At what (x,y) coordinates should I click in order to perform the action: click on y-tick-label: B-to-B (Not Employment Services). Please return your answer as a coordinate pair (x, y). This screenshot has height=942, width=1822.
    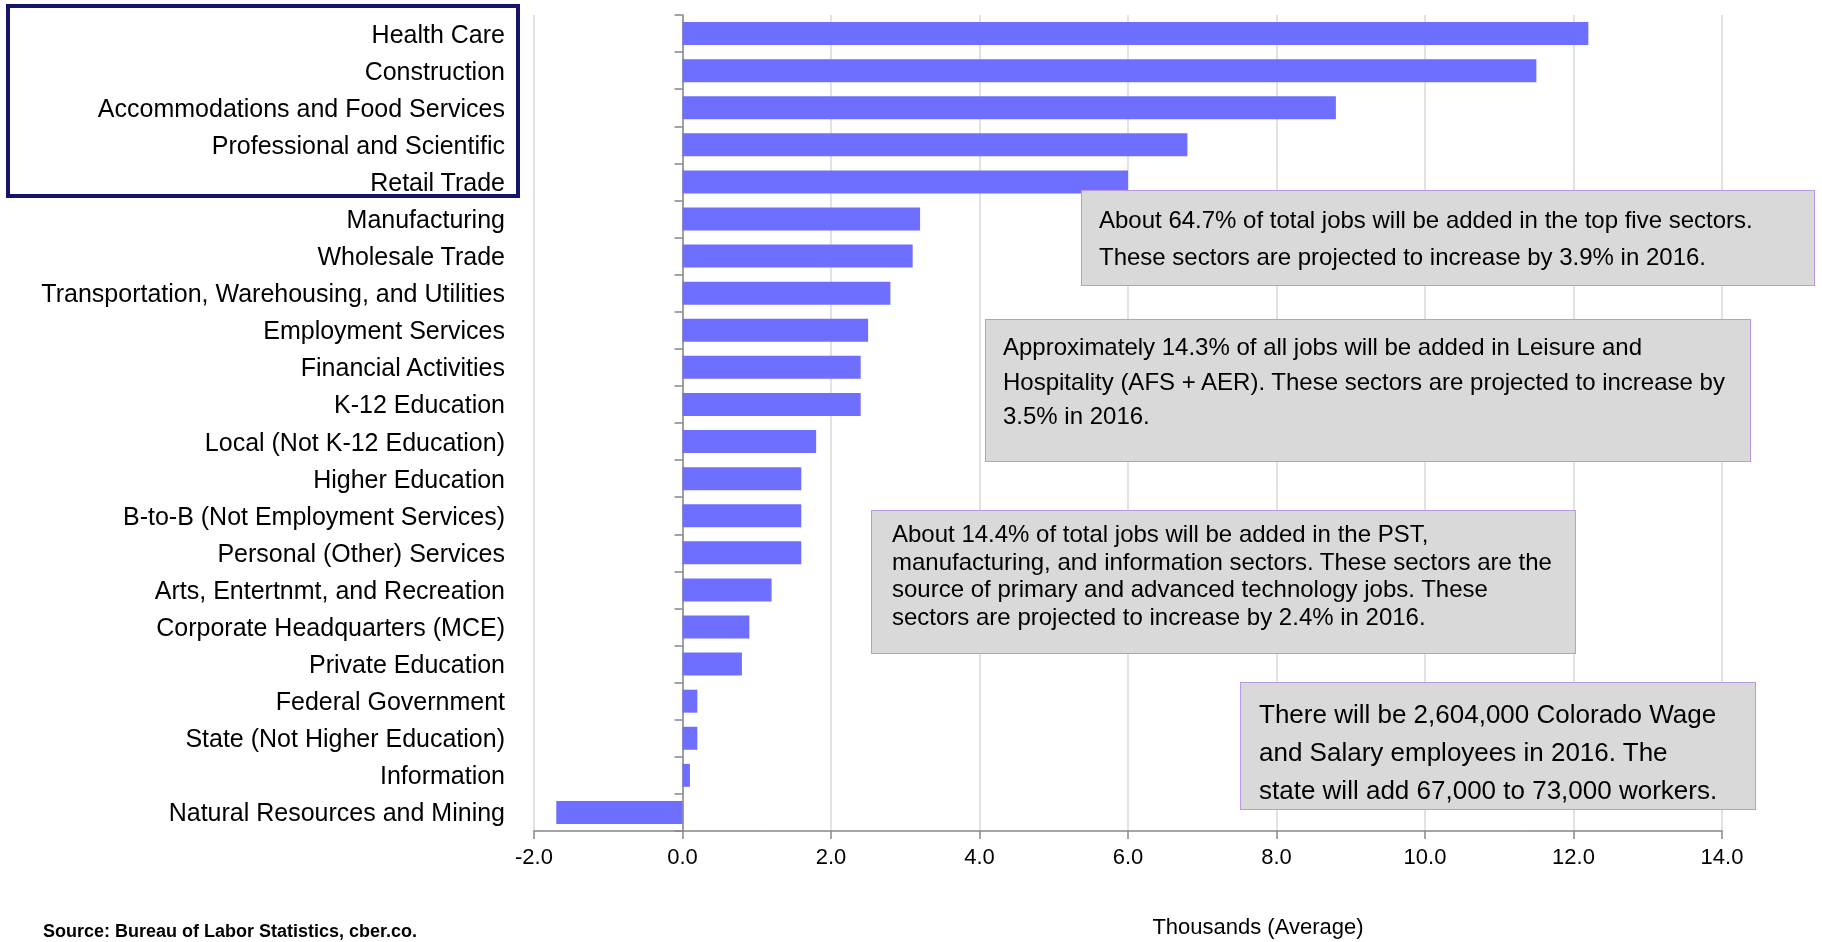
    Looking at the image, I should click on (313, 515).